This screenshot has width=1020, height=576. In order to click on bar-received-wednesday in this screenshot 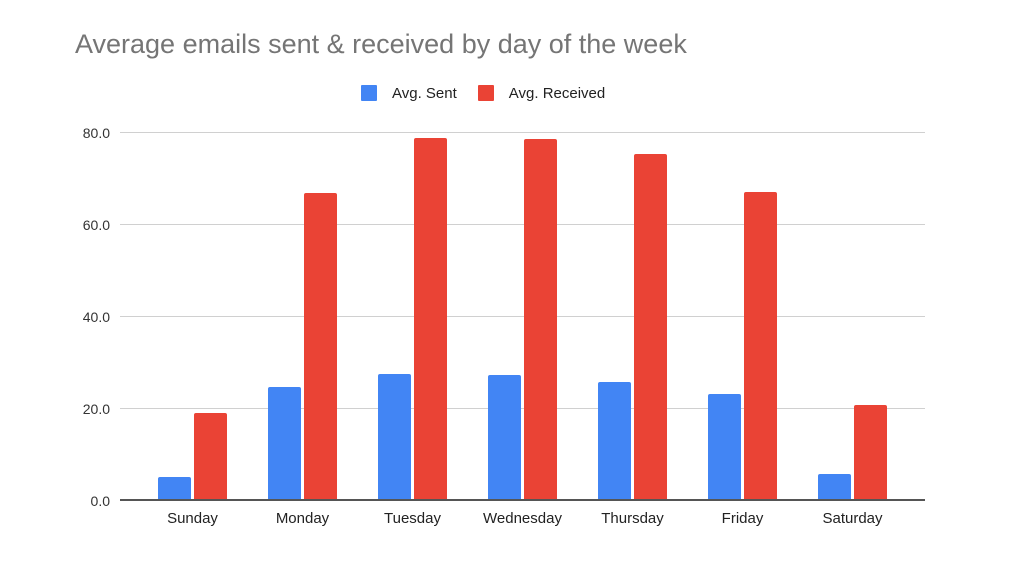, I will do `click(540, 319)`.